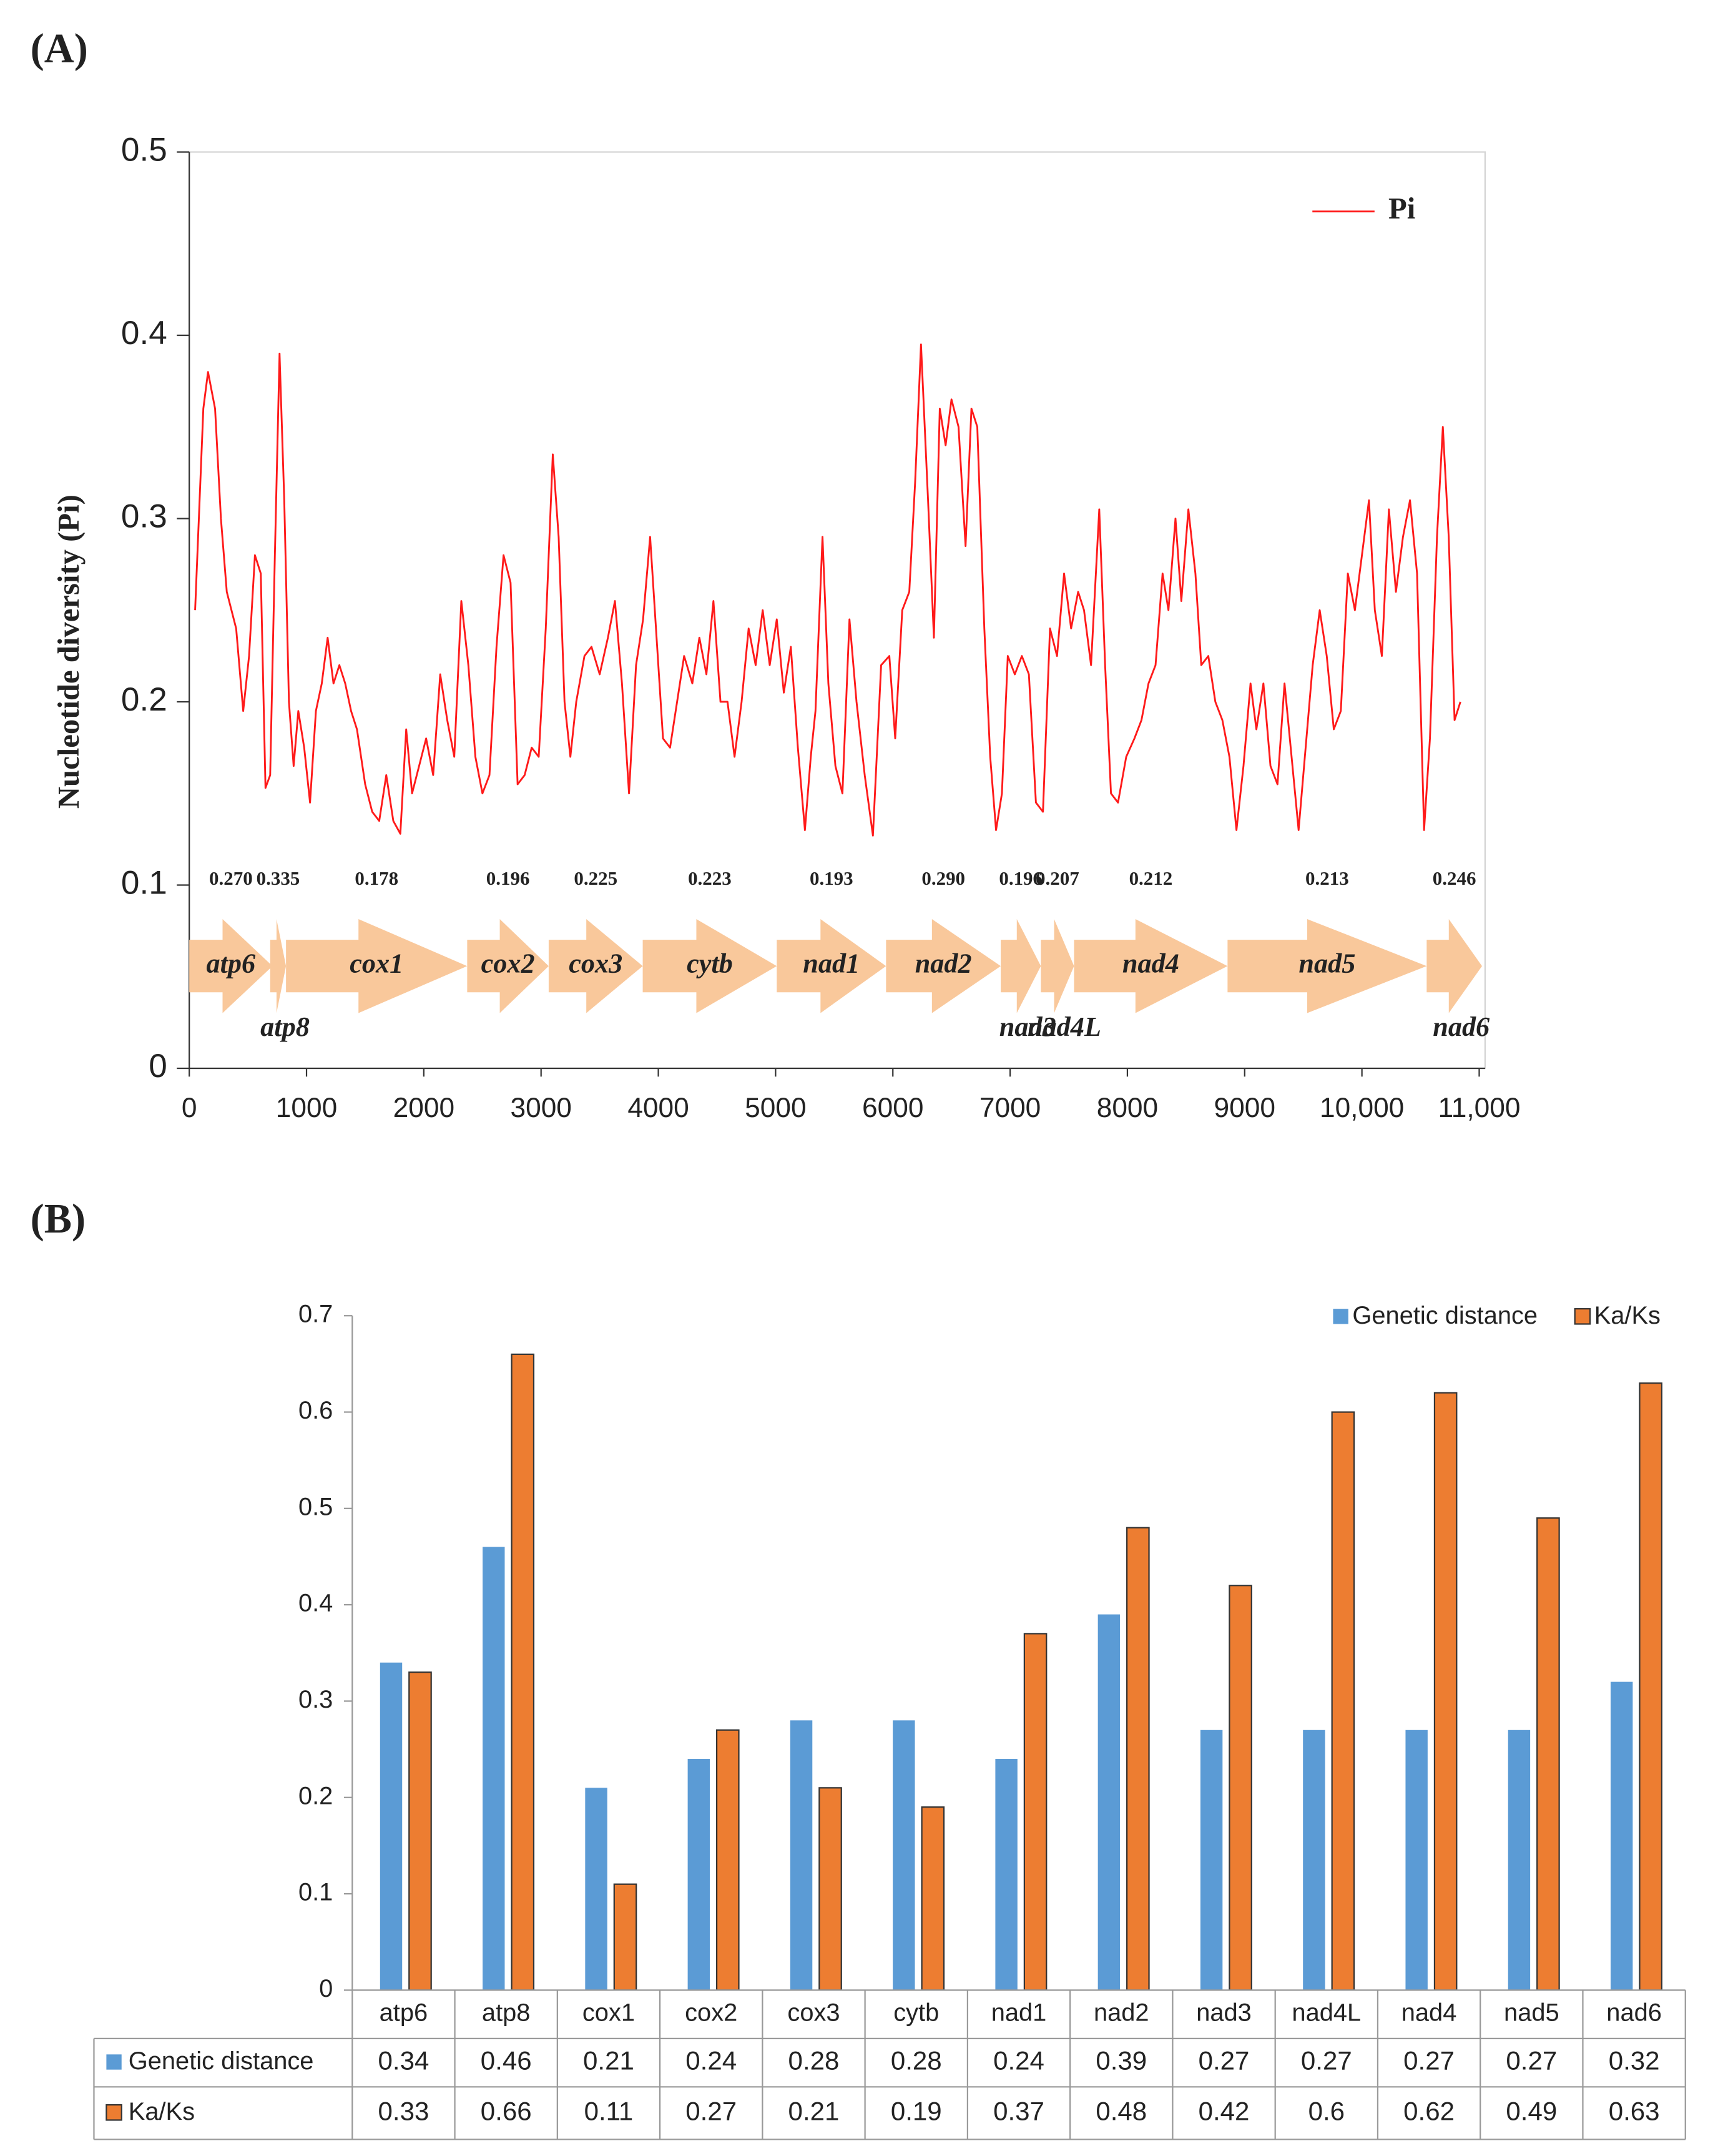 The height and width of the screenshot is (2156, 1713). What do you see at coordinates (189, 1108) in the screenshot?
I see `x-tick-label: 0` at bounding box center [189, 1108].